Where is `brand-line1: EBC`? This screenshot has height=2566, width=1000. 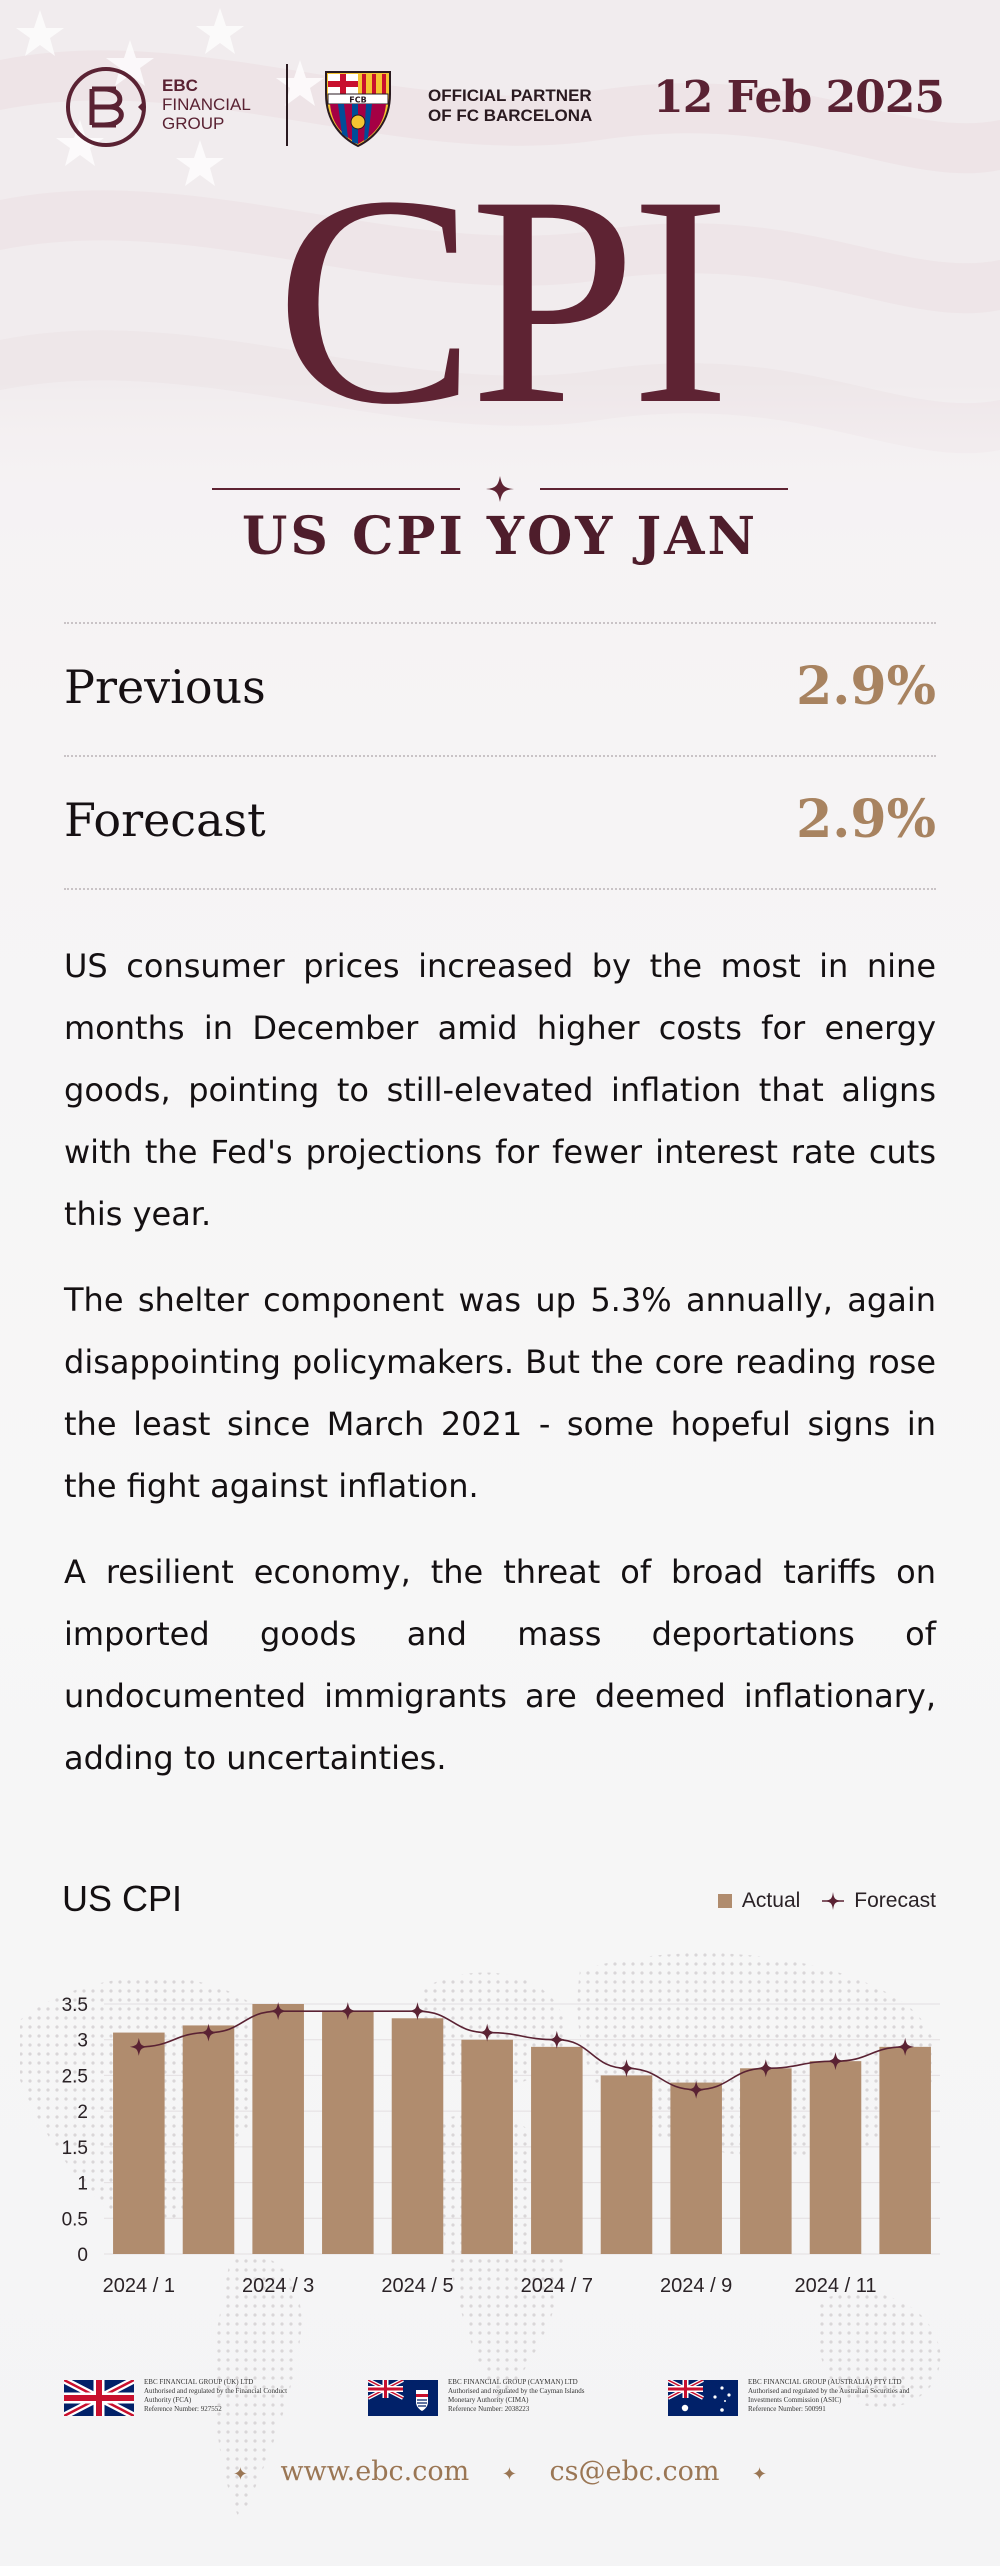 brand-line1: EBC is located at coordinates (180, 85).